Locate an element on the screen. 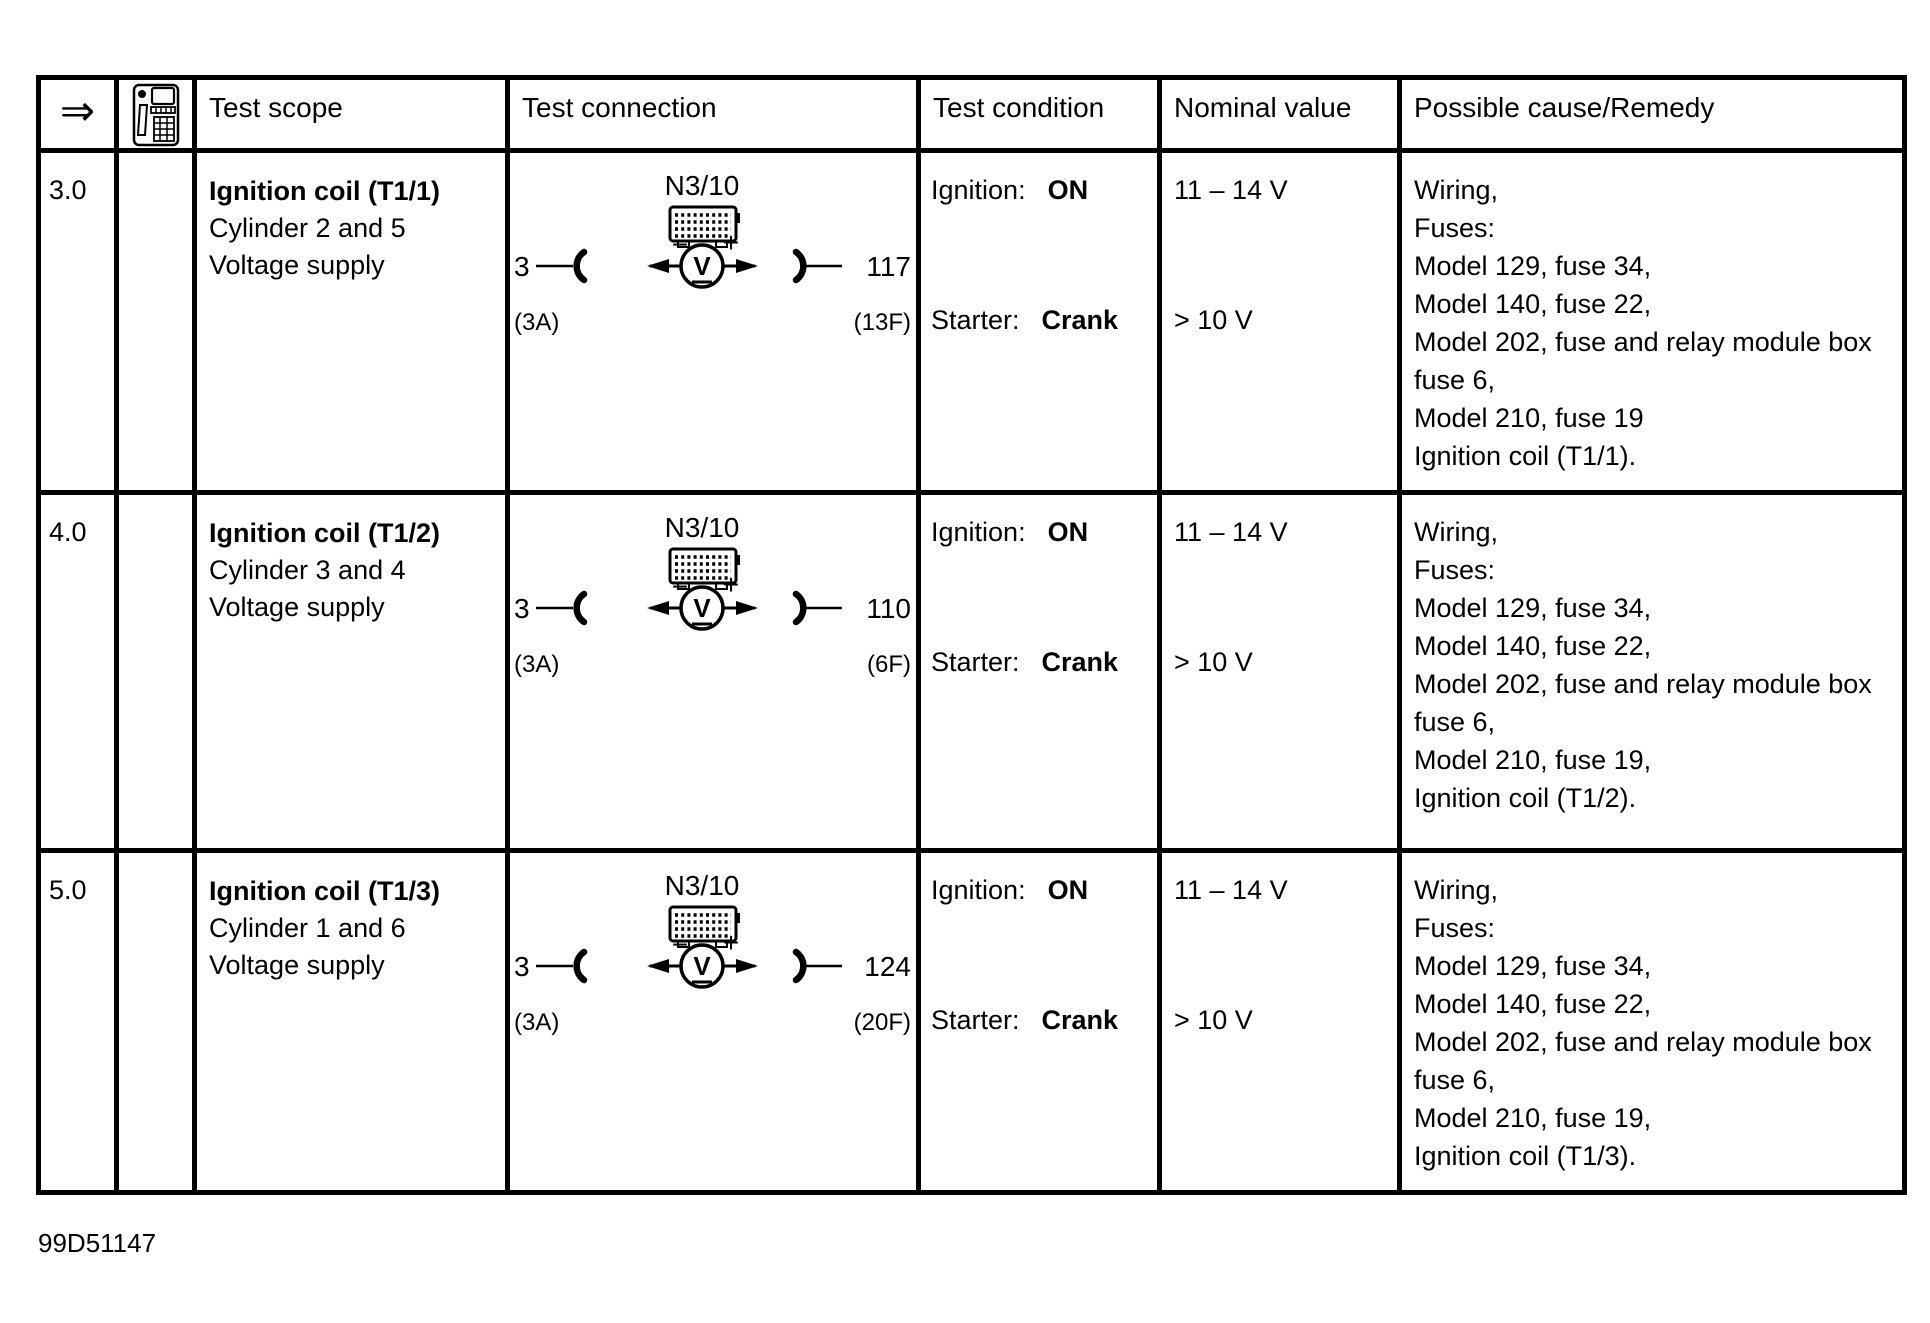 The width and height of the screenshot is (1930, 1323). nominal-value-line: 11 – 14 V is located at coordinates (1231, 190).